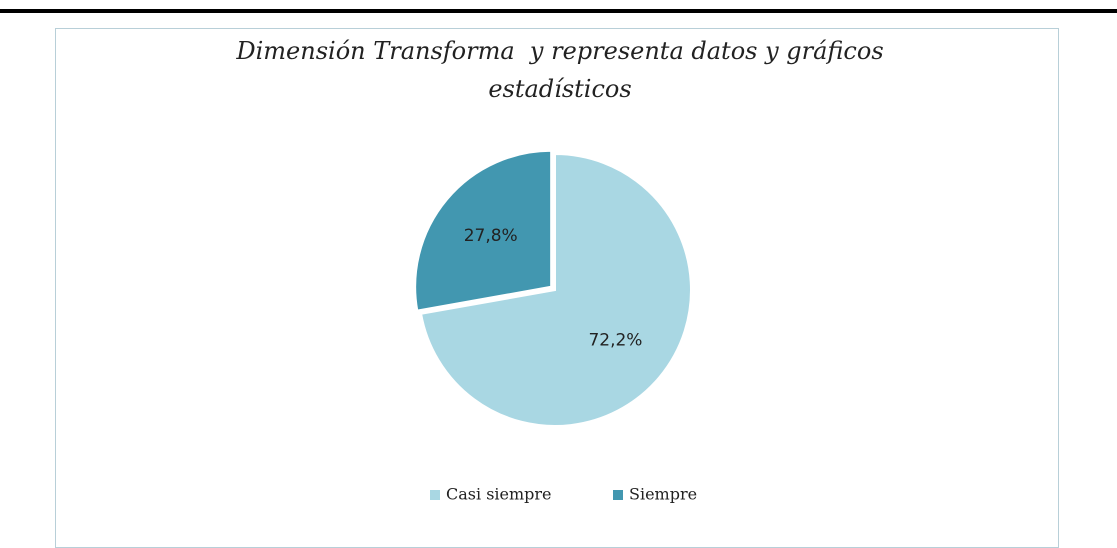 The width and height of the screenshot is (1117, 548). I want to click on legend-label: Siempre, so click(663, 494).